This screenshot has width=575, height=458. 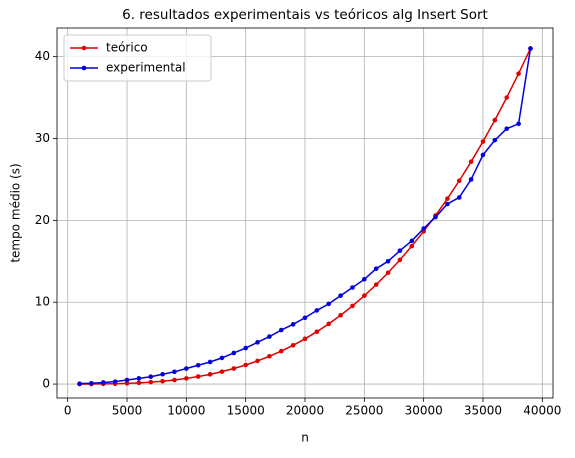 I want to click on x-tick-label: 15000, so click(x=246, y=411).